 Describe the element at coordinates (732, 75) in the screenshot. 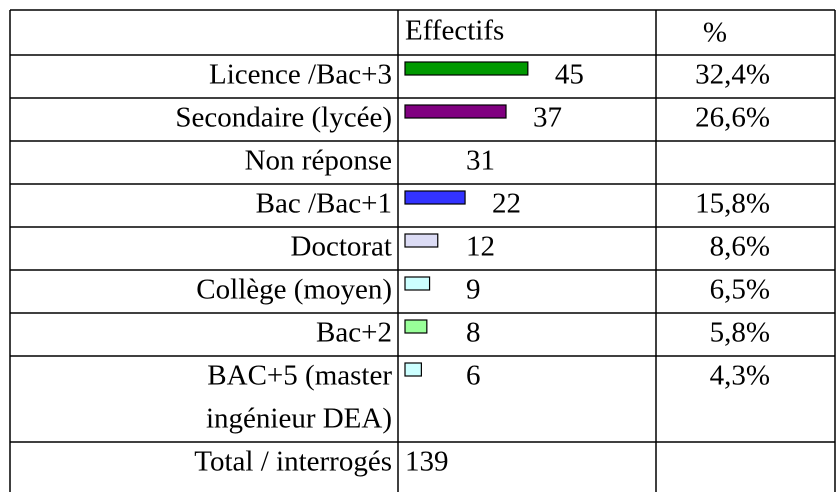

I see `percent: 32,4%` at that location.